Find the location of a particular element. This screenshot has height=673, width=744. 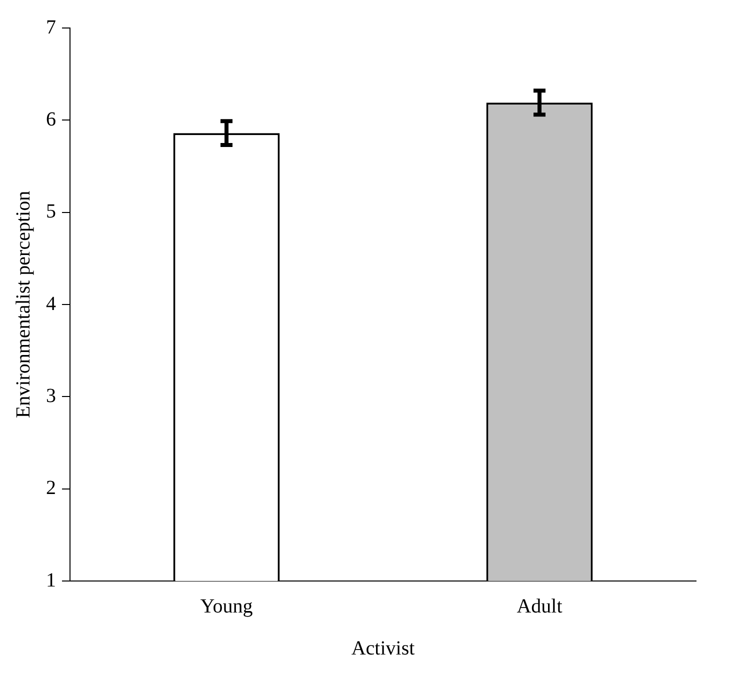

x-axis-title: Activist is located at coordinates (383, 648).